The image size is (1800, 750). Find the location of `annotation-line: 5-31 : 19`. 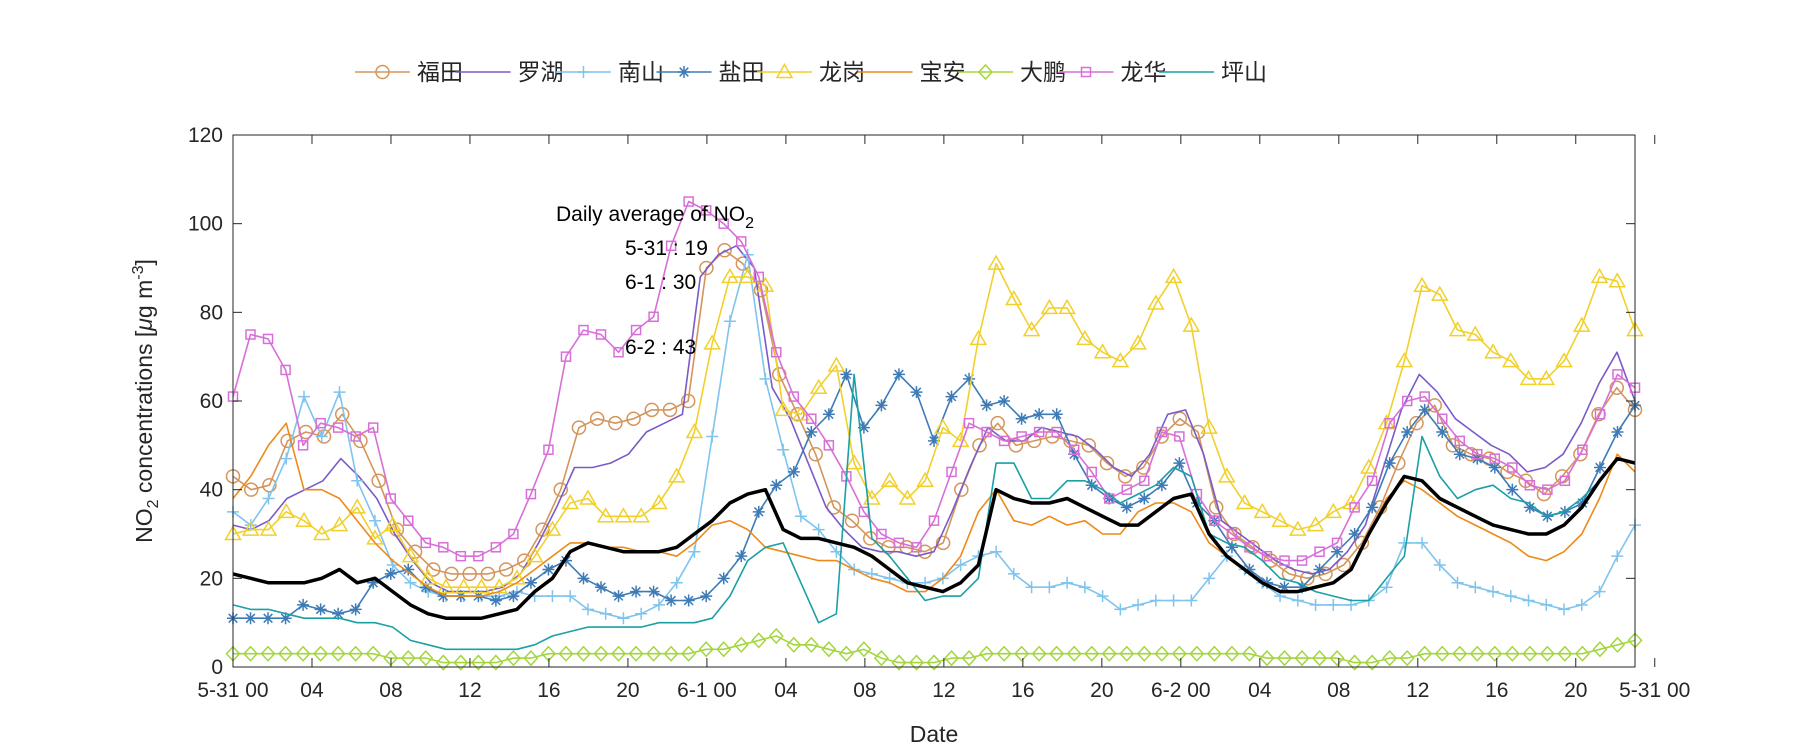

annotation-line: 5-31 : 19 is located at coordinates (666, 248).